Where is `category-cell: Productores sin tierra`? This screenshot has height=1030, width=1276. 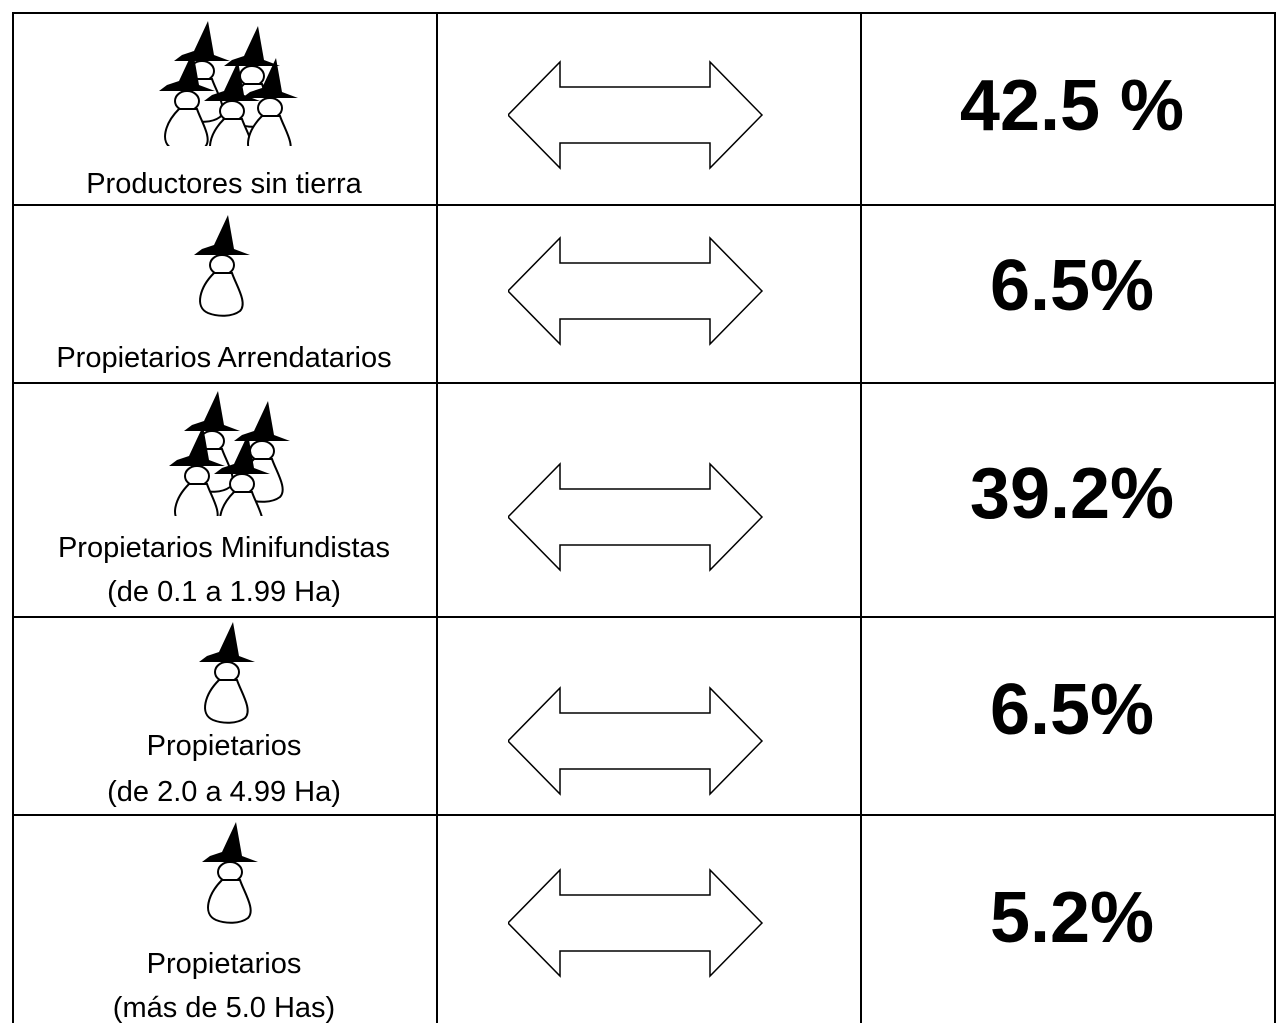
category-cell: Productores sin tierra is located at coordinates (224, 110).